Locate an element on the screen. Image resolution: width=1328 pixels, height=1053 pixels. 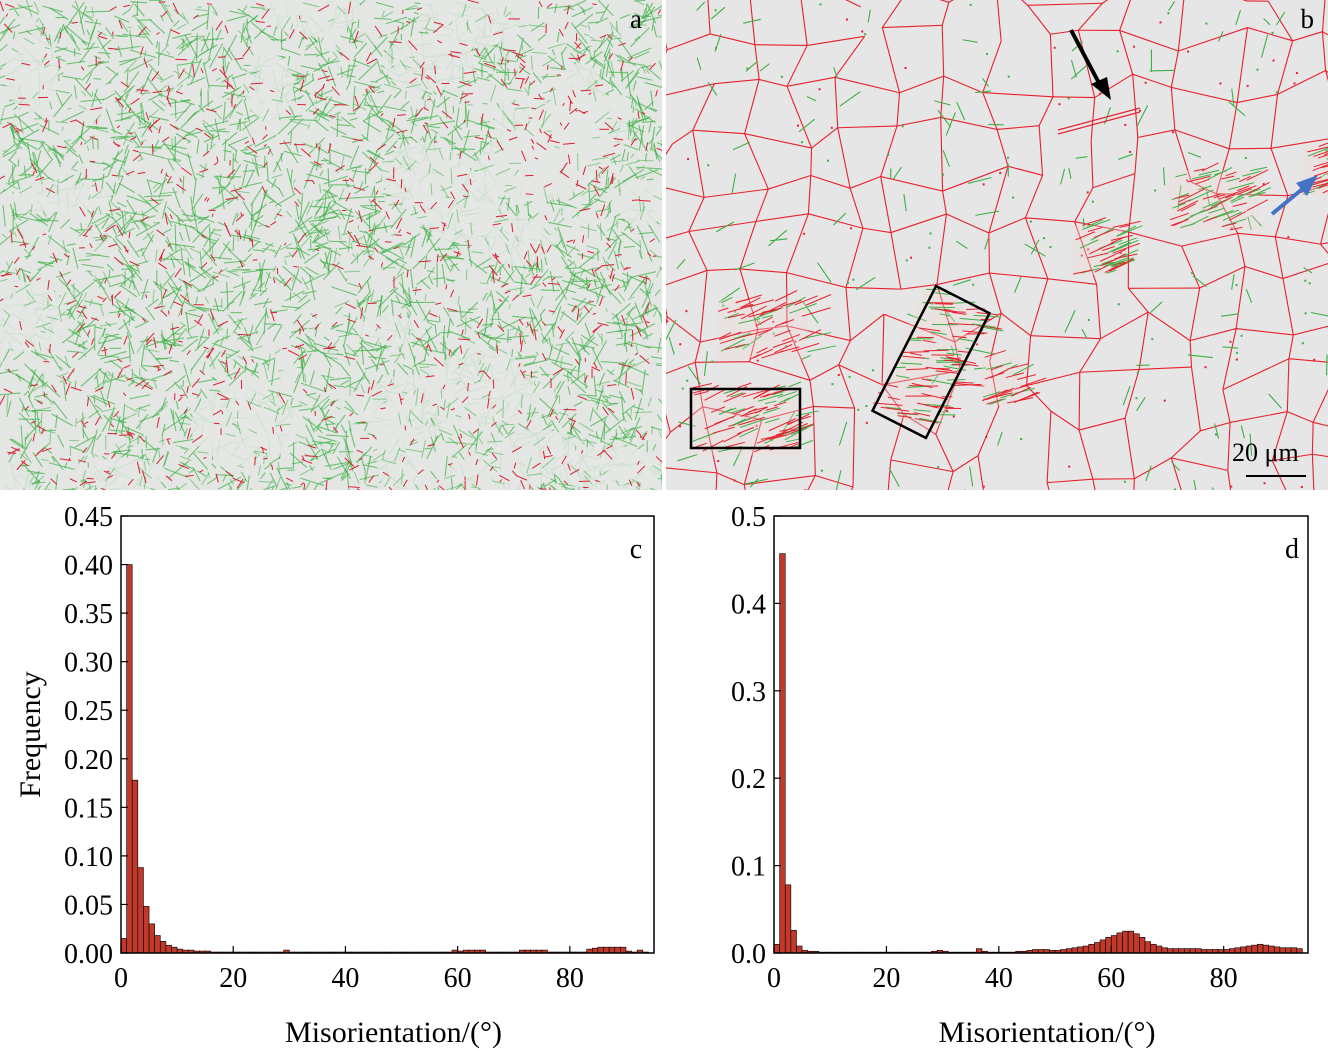
y-tick-label: 0.20 is located at coordinates (88, 760).